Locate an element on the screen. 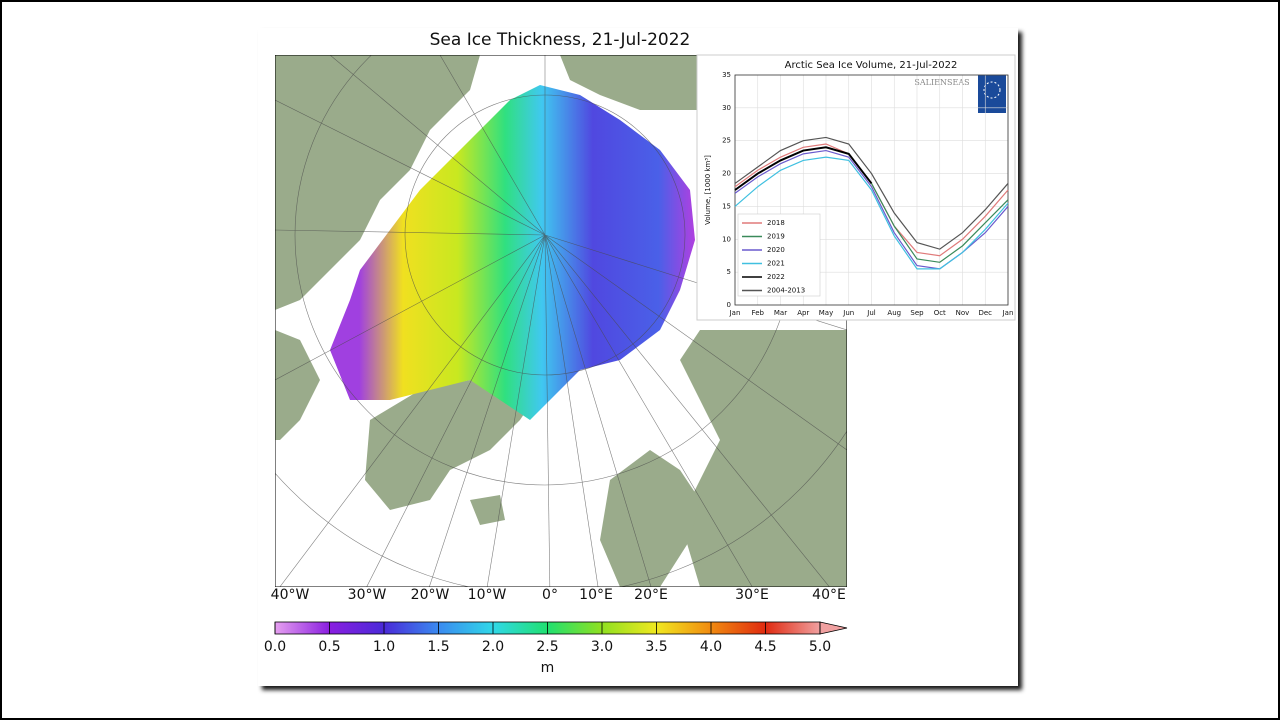 Image resolution: width=1280 pixels, height=720 pixels. longitude-label: 10°W is located at coordinates (487, 595).